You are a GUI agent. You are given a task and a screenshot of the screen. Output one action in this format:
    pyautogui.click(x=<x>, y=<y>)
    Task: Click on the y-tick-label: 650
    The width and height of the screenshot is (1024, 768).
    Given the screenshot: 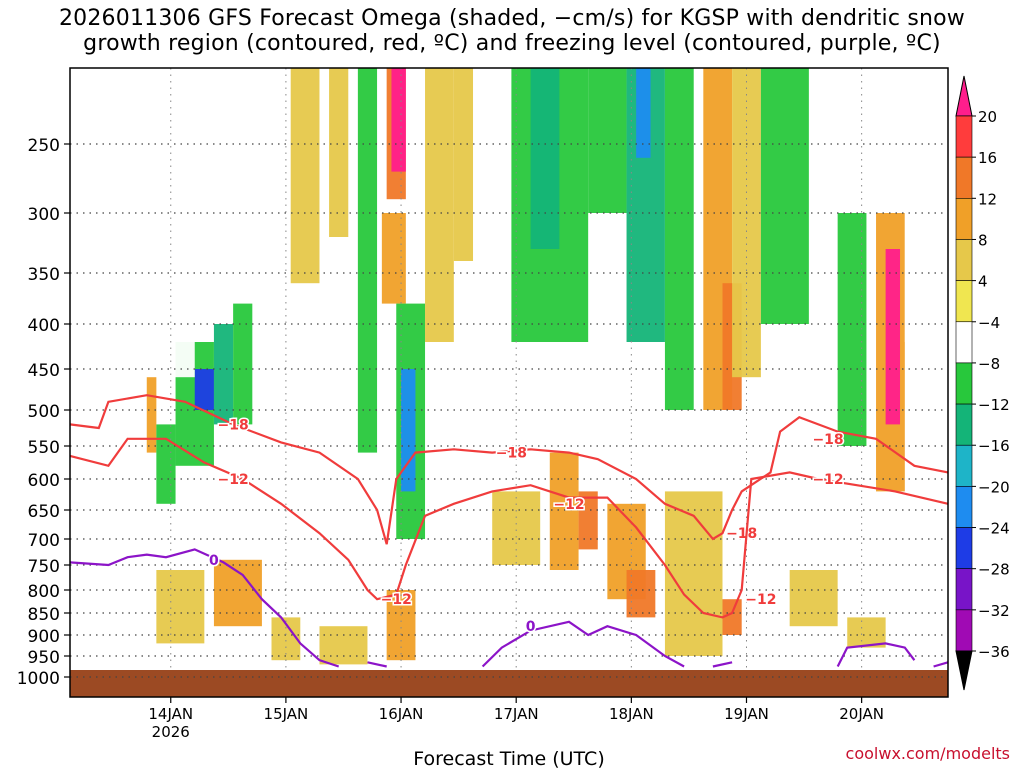 What is the action you would take?
    pyautogui.click(x=44, y=512)
    